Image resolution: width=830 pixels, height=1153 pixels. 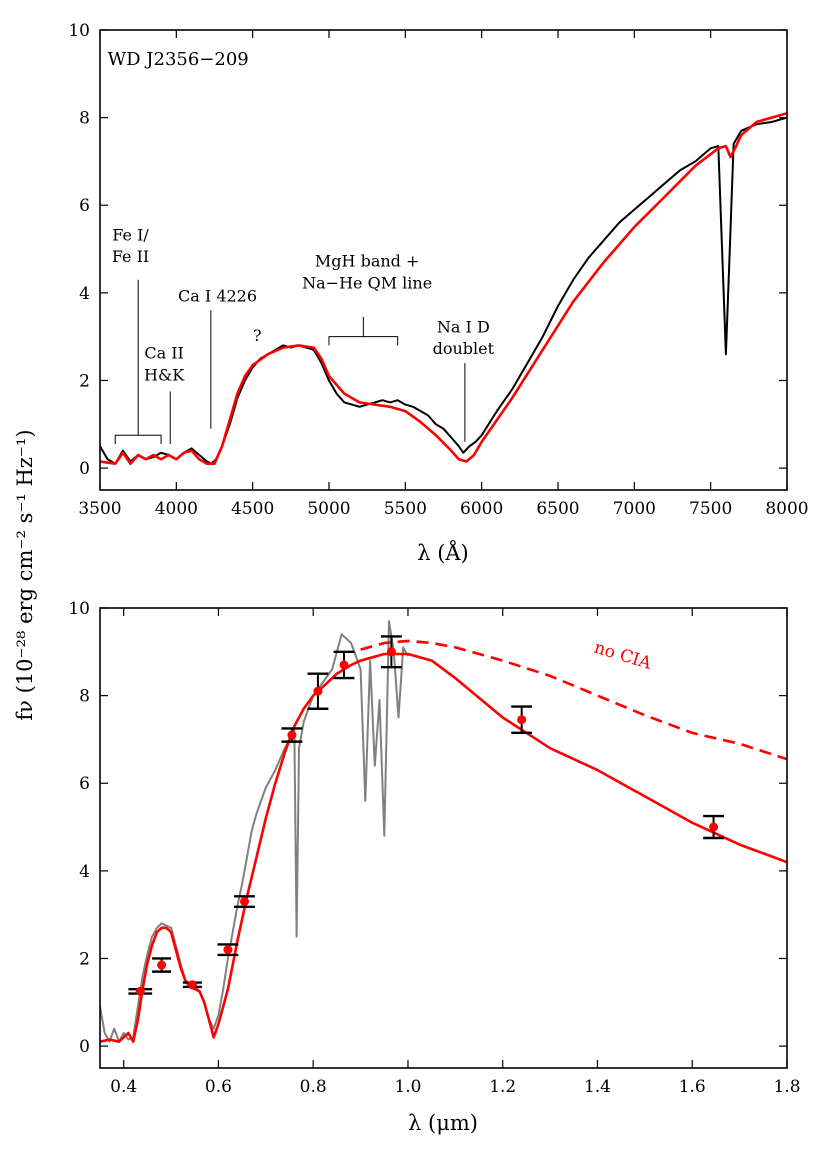 What do you see at coordinates (597, 1087) in the screenshot?
I see `x-tick-label: 1.4` at bounding box center [597, 1087].